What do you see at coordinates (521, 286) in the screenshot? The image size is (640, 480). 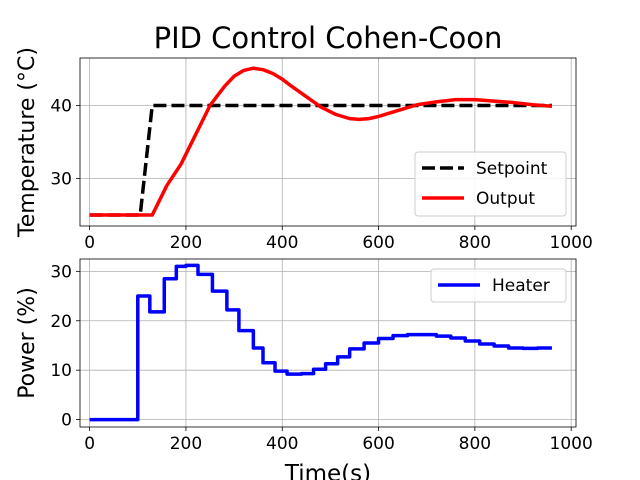 I see `legend-label-heater: Heater` at bounding box center [521, 286].